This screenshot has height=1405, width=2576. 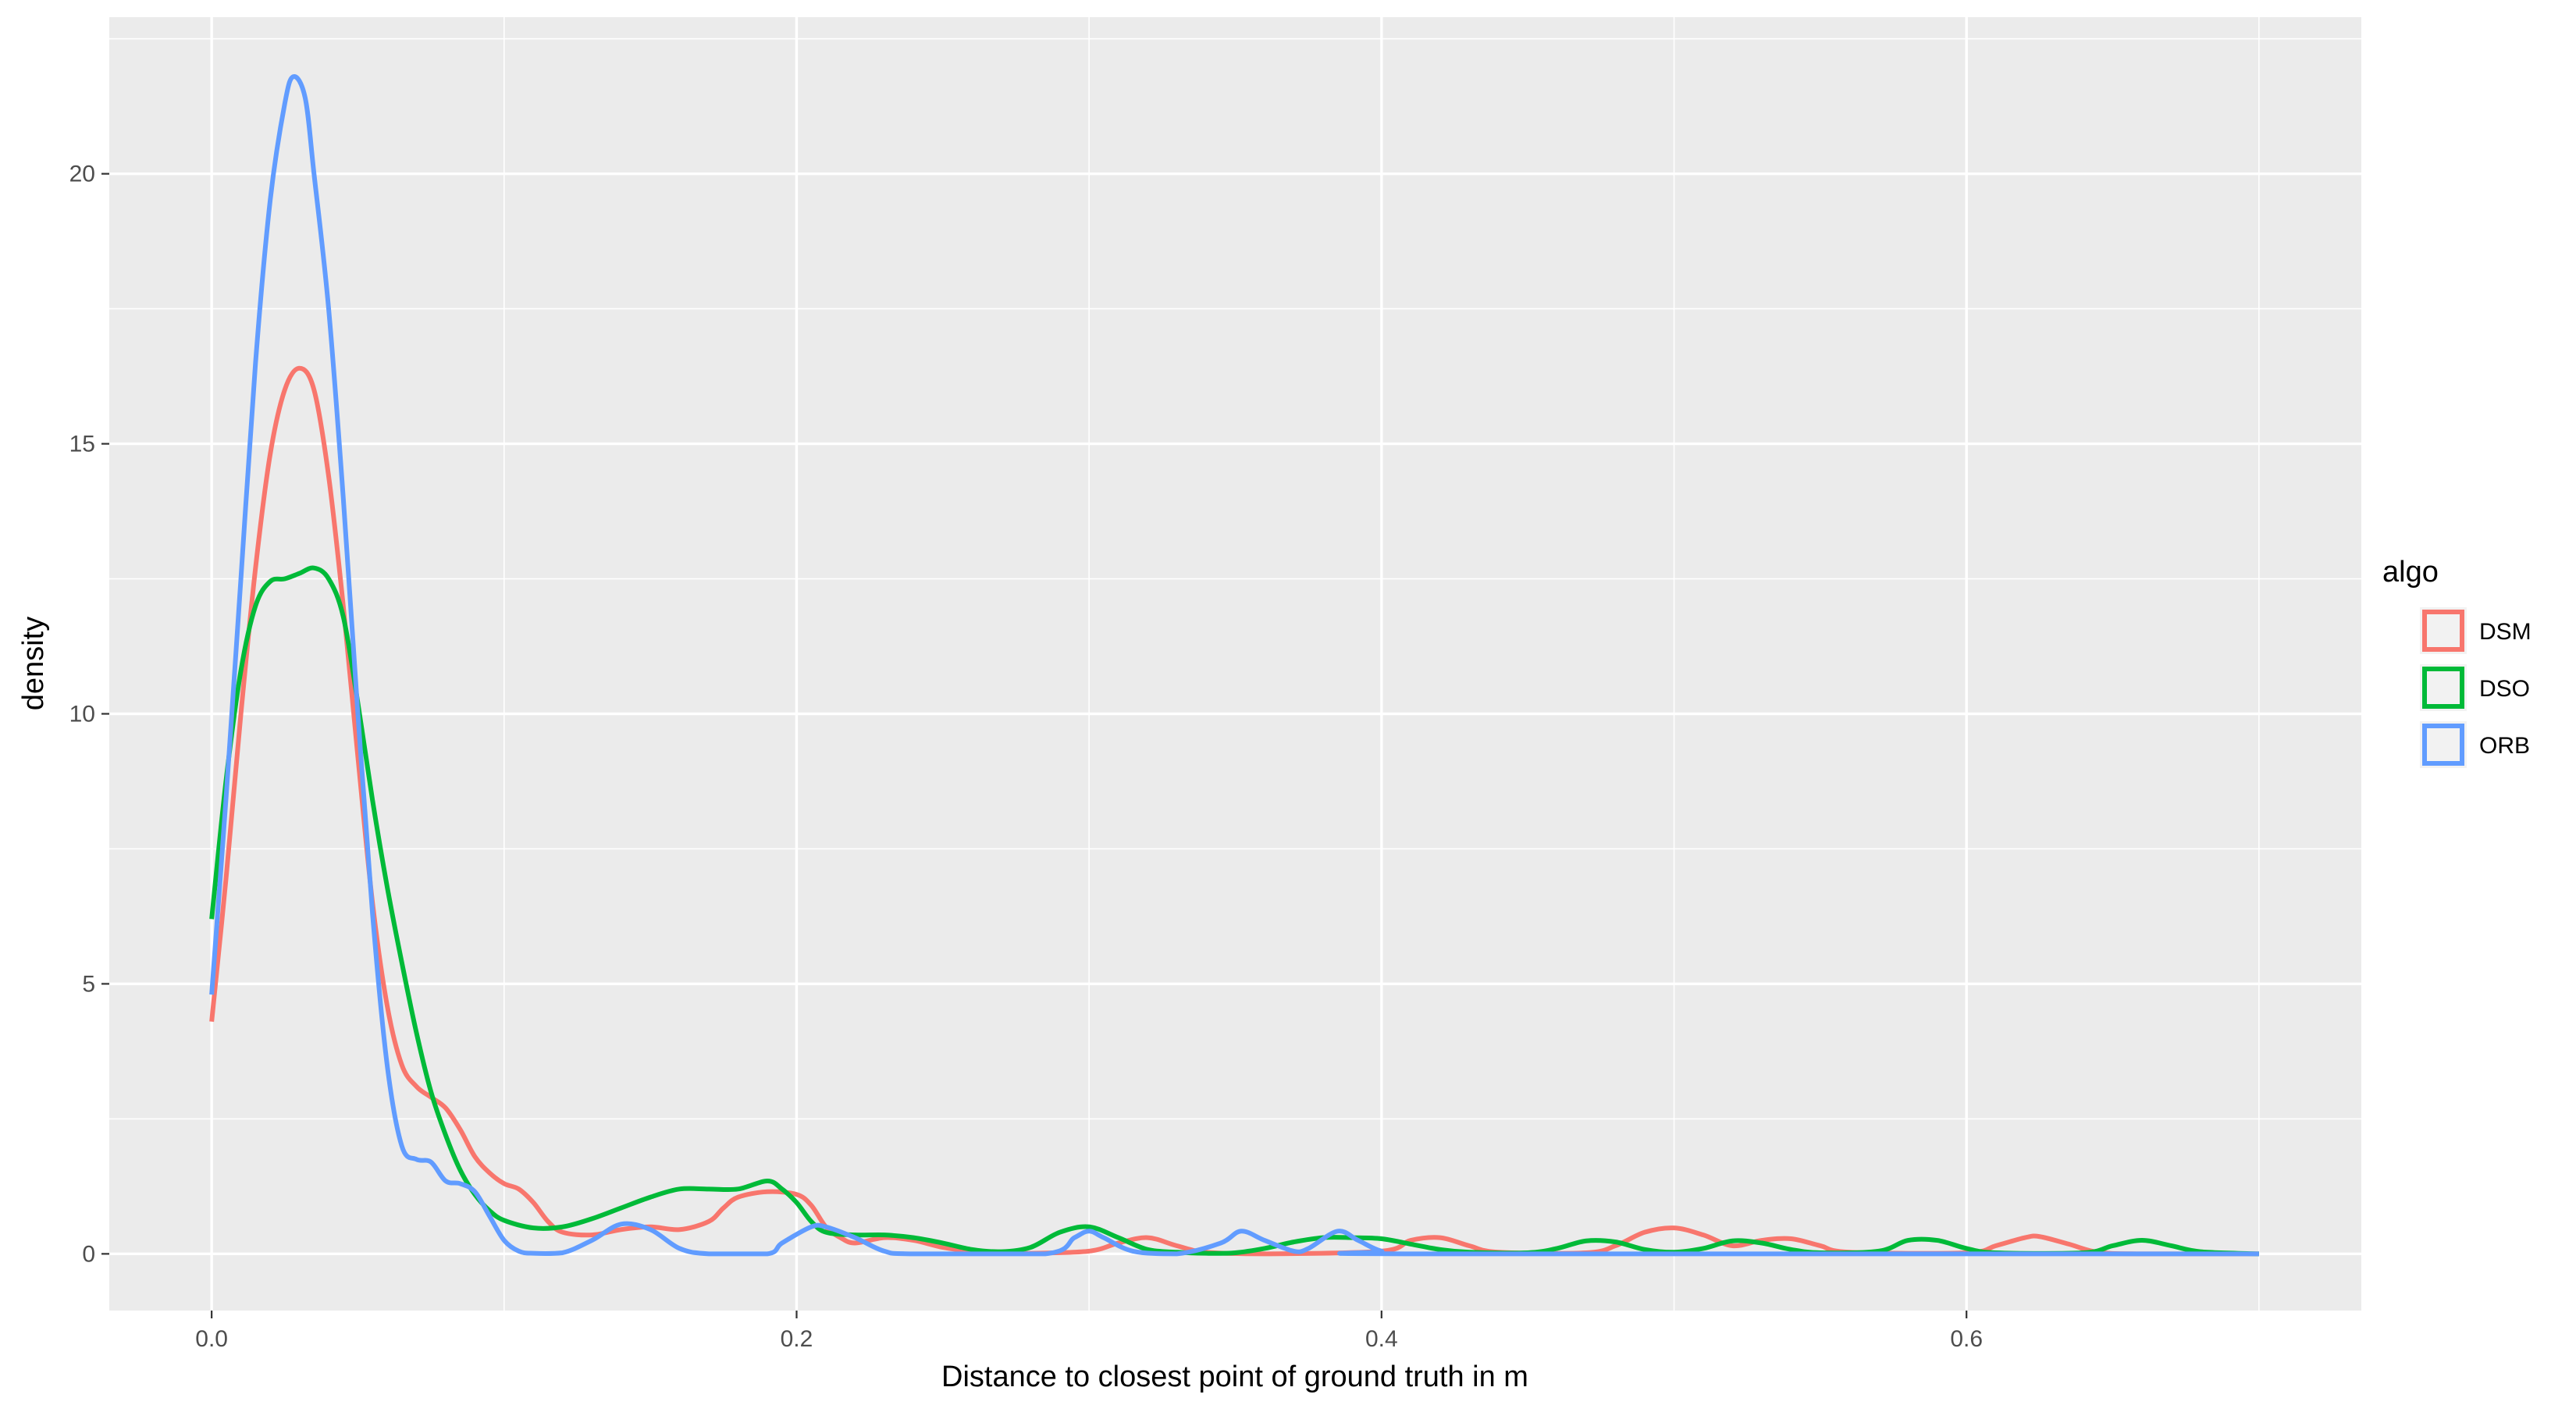 I want to click on x-axis: 0.0 0.2 0.4 0.6, so click(x=1089, y=1332).